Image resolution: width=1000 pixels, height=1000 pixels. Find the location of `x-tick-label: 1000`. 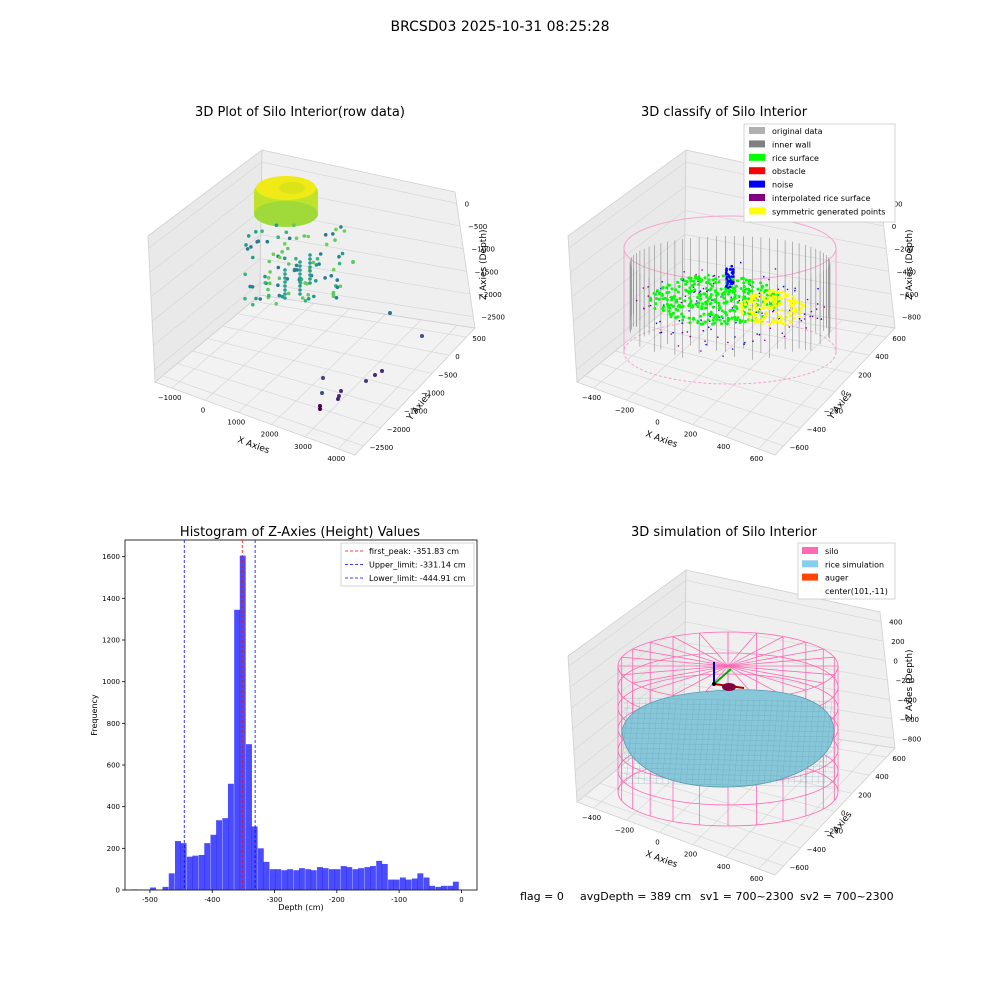

x-tick-label: 1000 is located at coordinates (236, 422).